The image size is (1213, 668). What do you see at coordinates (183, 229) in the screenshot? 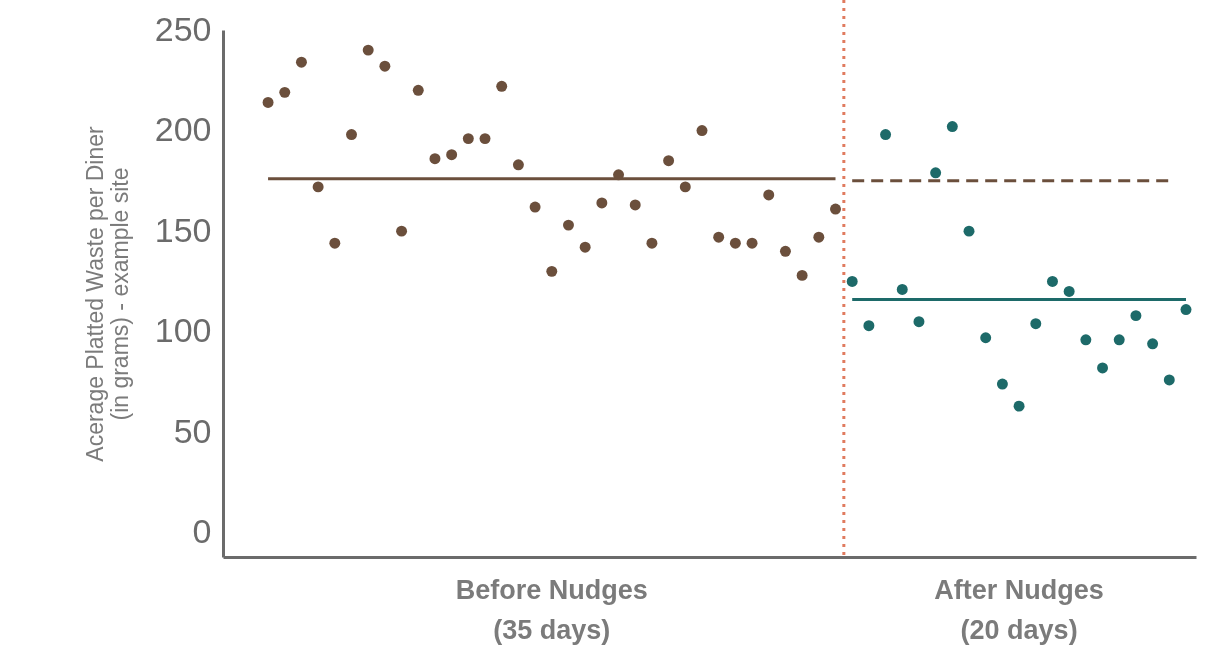
I see `y-tick-label: 150` at bounding box center [183, 229].